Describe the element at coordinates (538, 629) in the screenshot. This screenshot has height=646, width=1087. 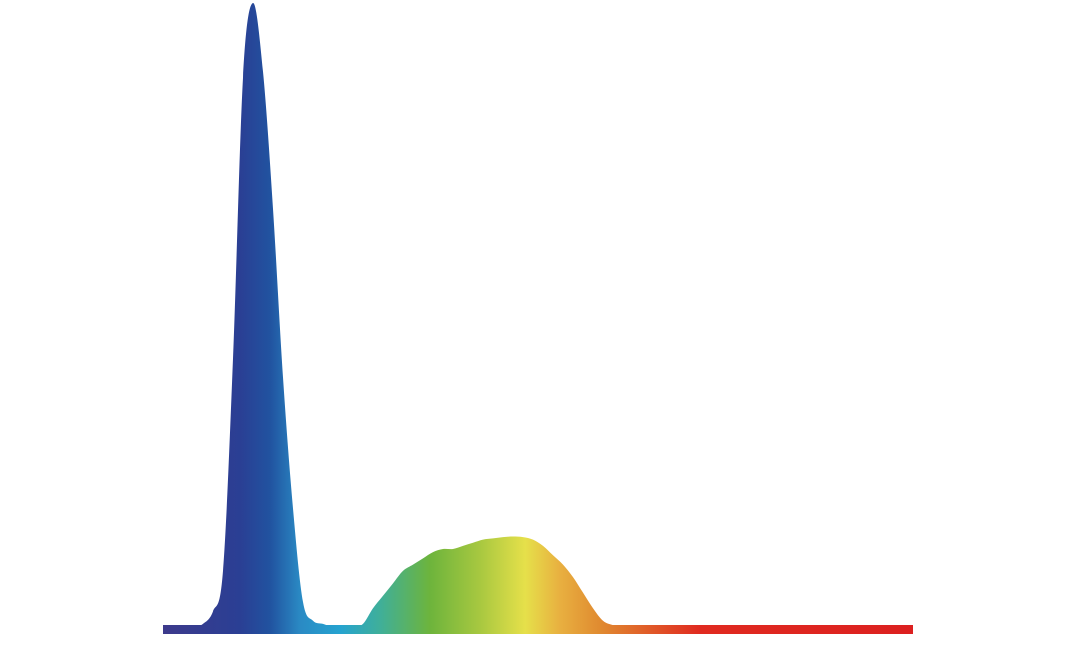
I see `spectrum-baseline` at that location.